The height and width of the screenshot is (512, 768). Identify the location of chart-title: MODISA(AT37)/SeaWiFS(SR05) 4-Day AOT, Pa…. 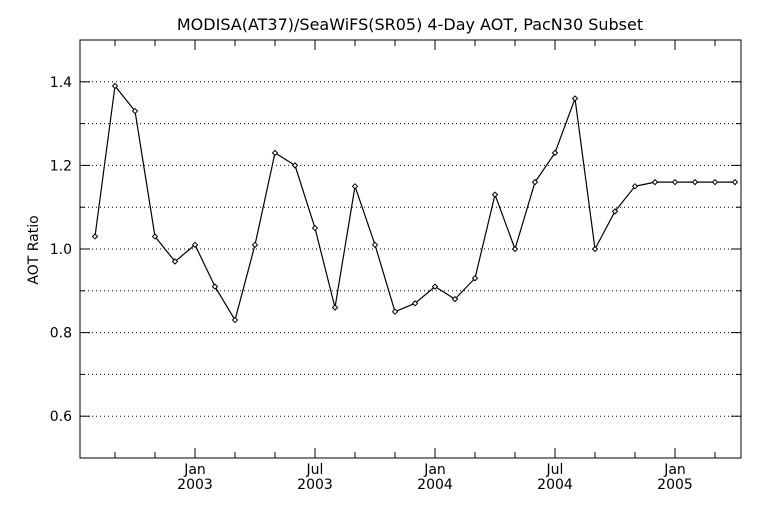
(410, 24).